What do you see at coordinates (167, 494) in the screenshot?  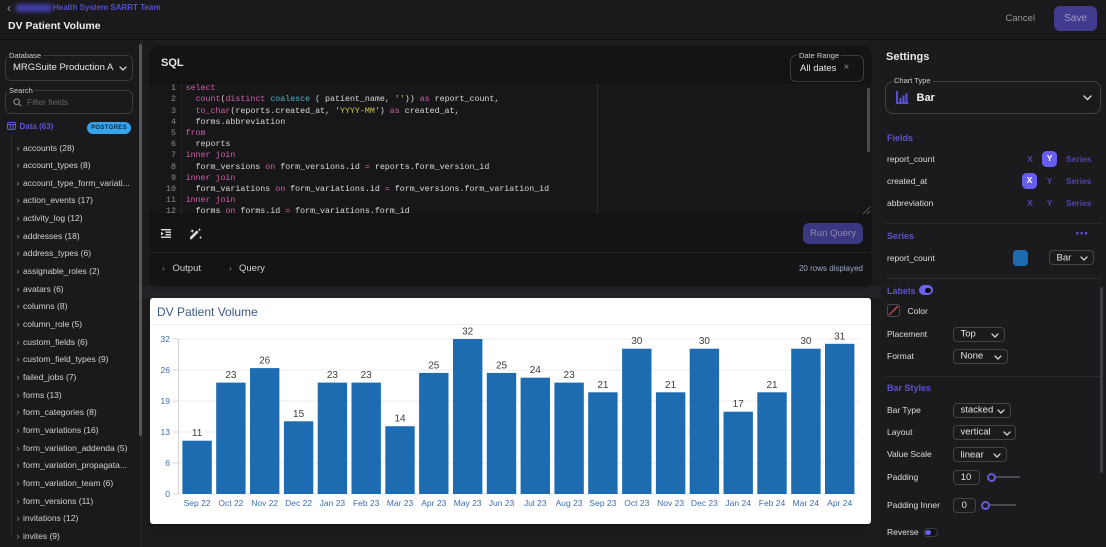 I see `svg-text: 0` at bounding box center [167, 494].